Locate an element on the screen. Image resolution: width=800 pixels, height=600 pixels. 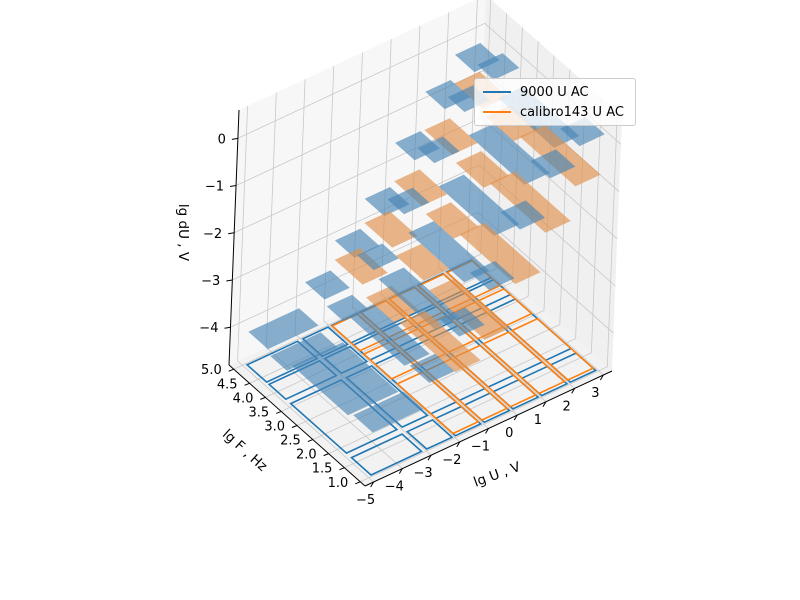
y-tick-label: 5.0 is located at coordinates (211, 370).